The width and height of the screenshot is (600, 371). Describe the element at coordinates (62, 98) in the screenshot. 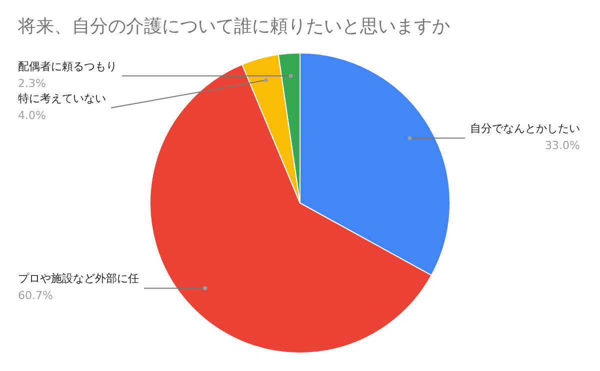

I see `slice-label: 特に考えていない` at that location.